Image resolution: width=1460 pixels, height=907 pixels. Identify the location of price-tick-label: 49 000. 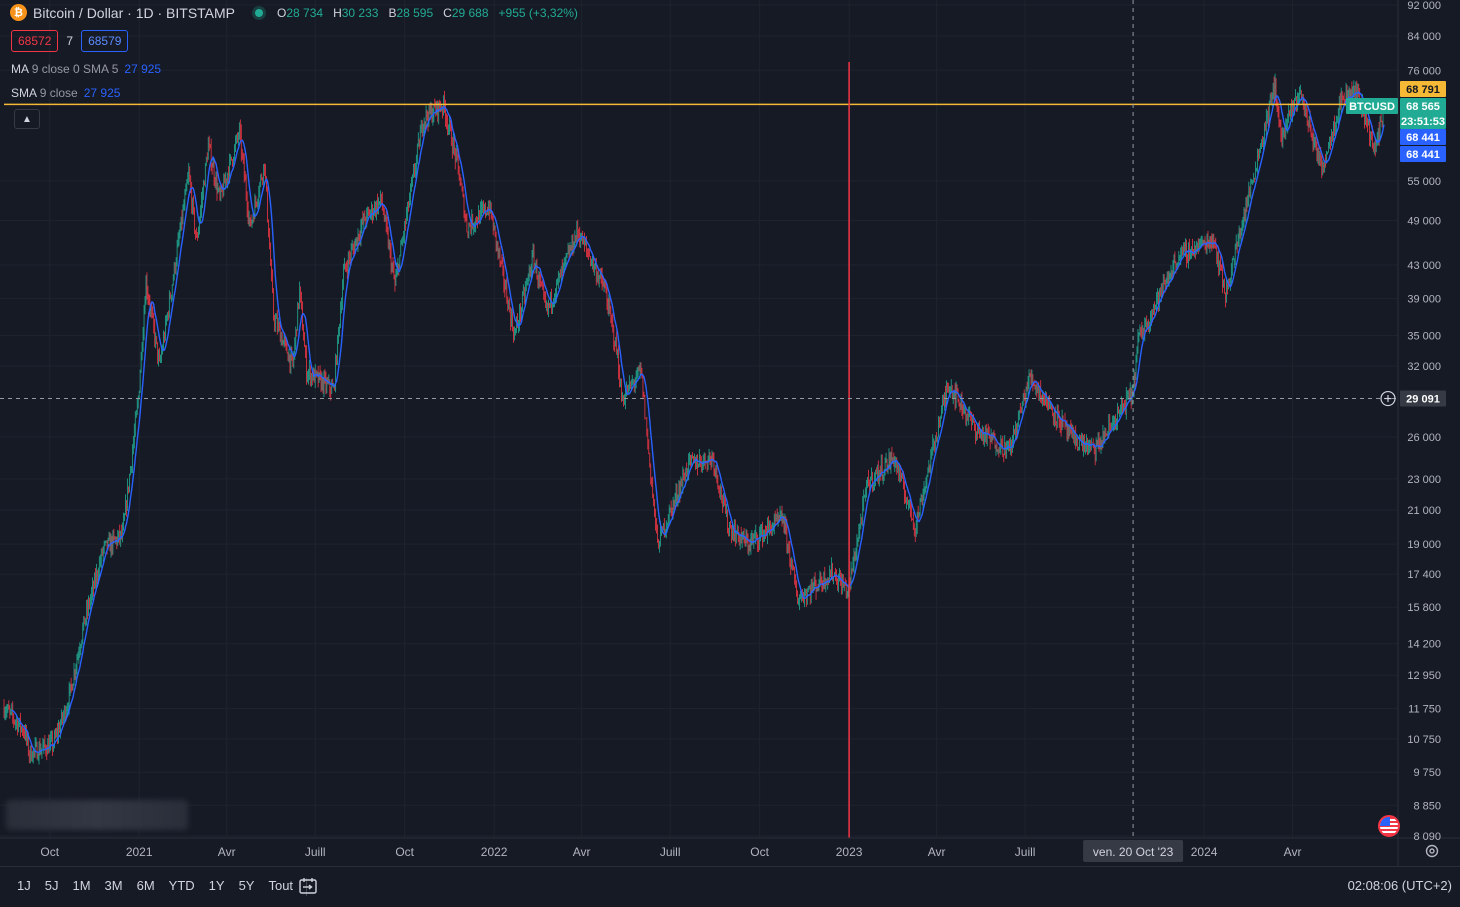
(1424, 221).